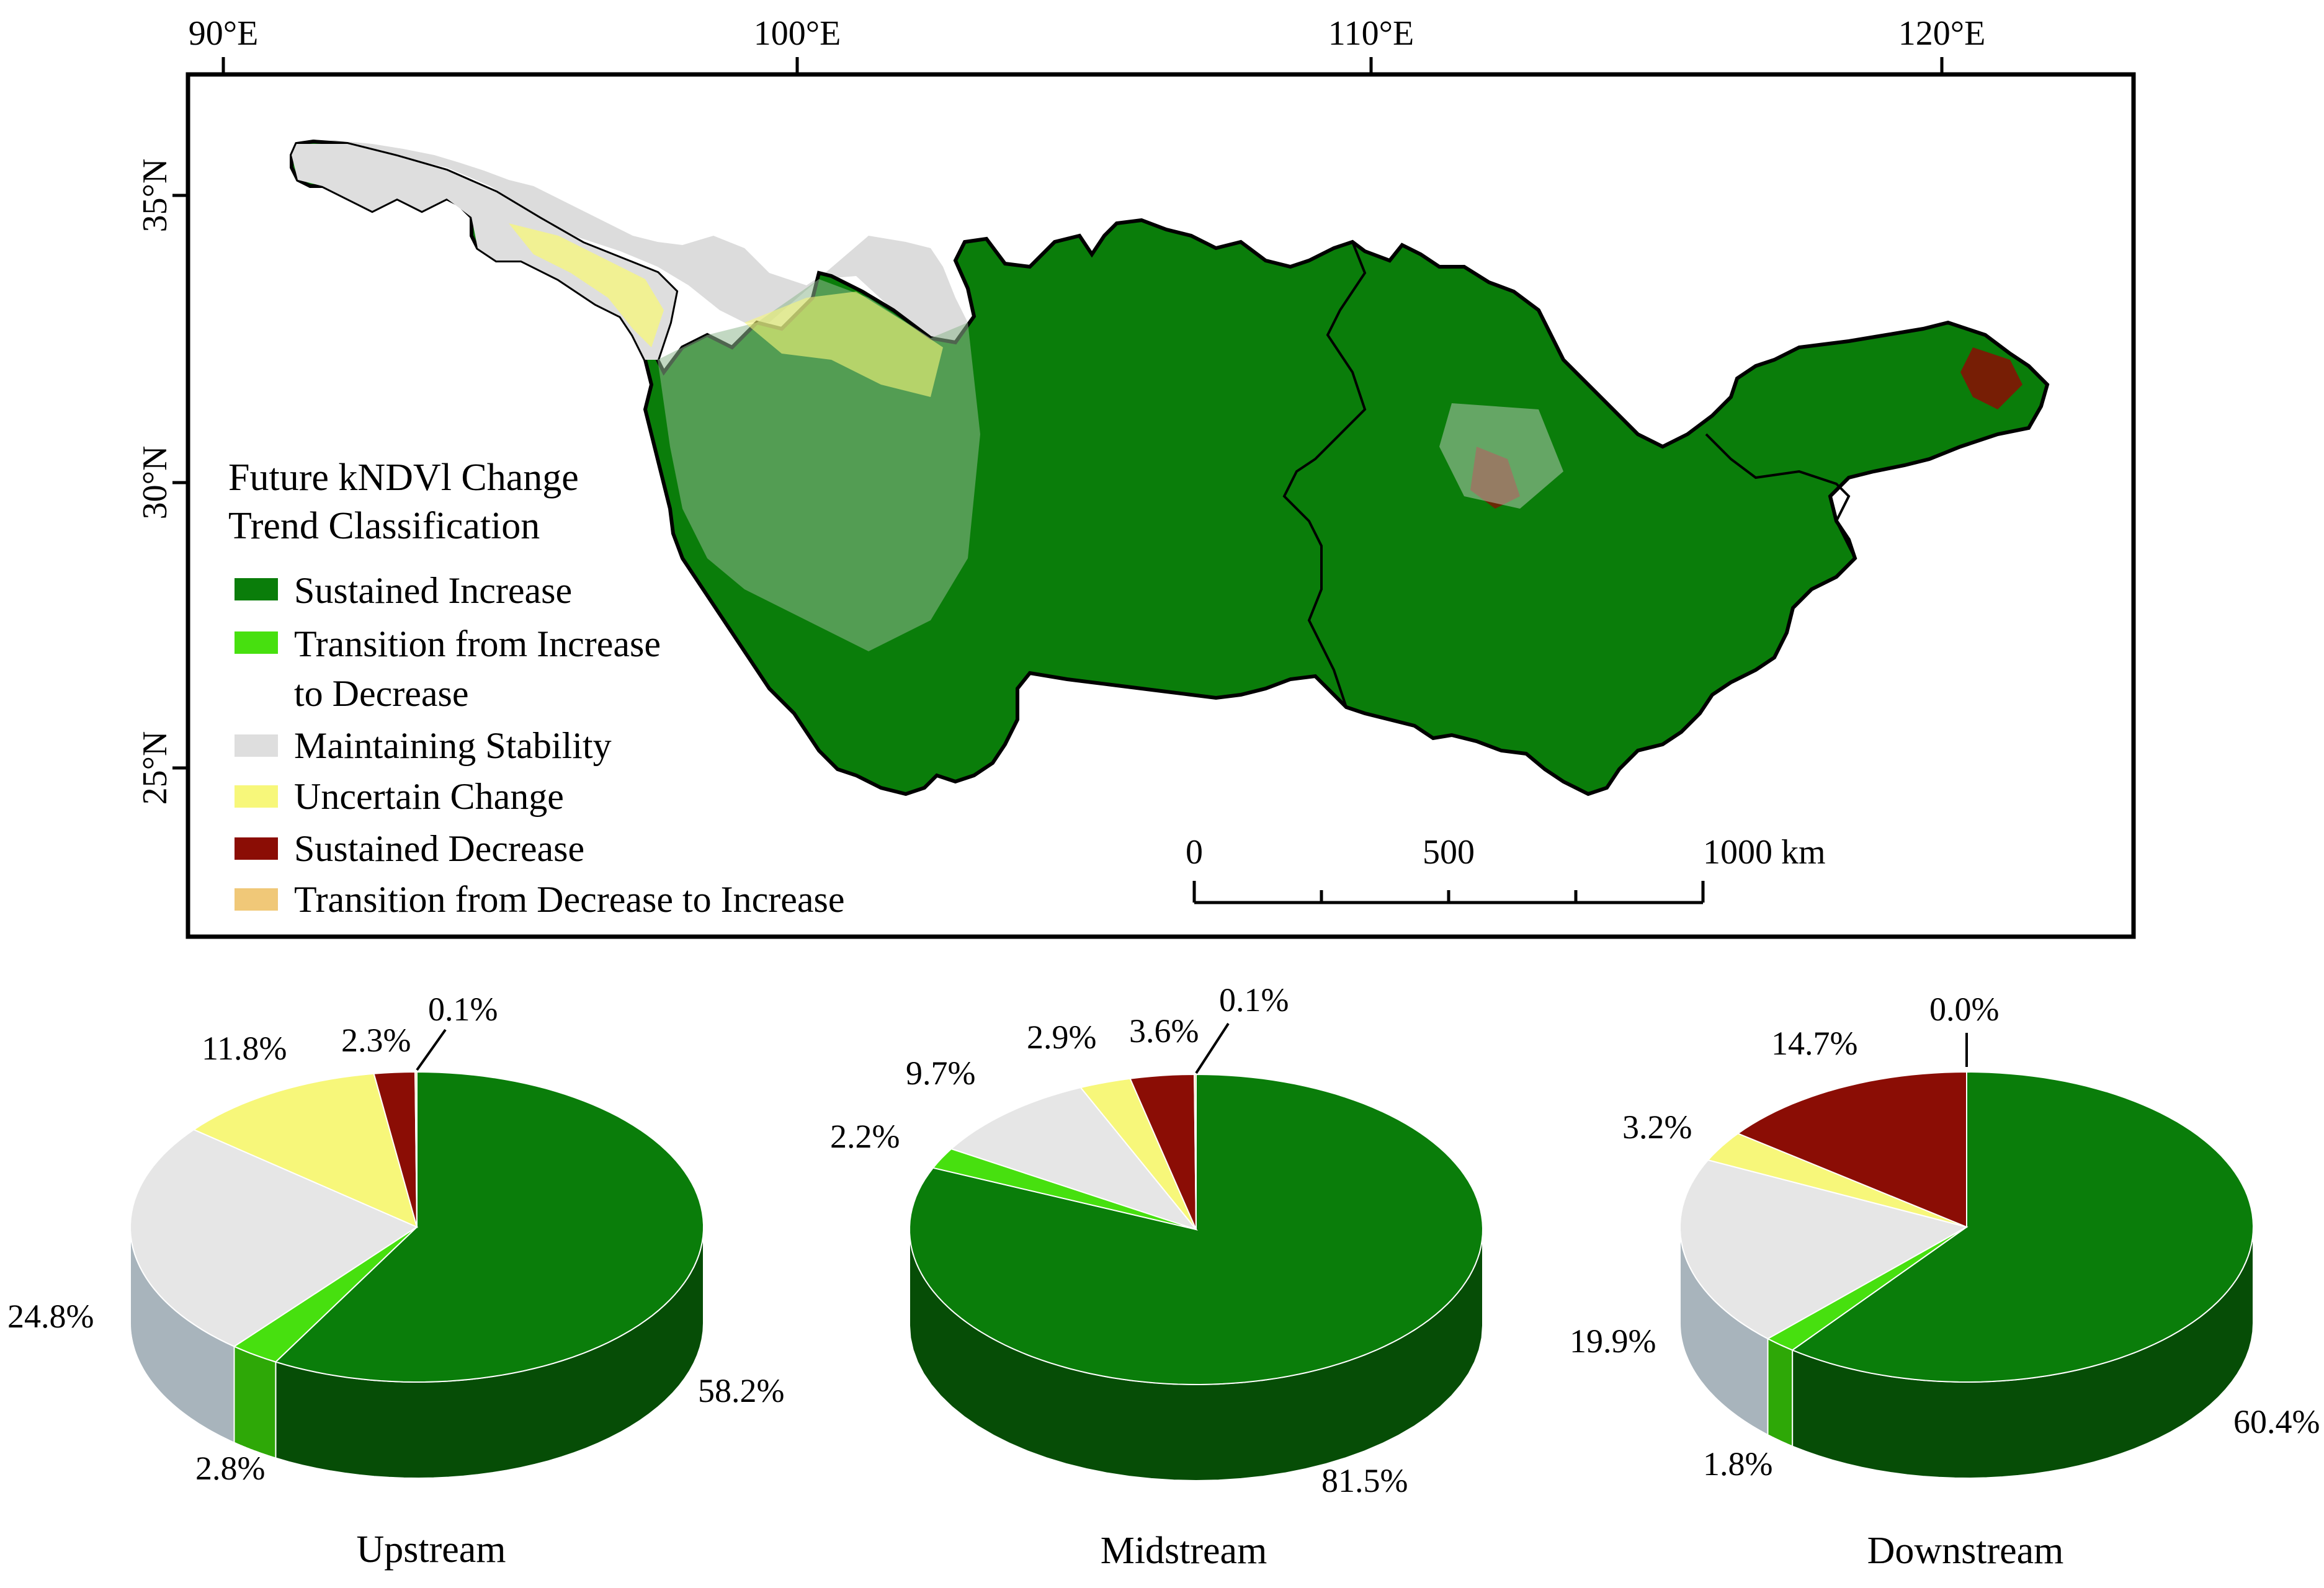  Describe the element at coordinates (1061, 1037) in the screenshot. I see `midstream-label-uncertain: 2.9%` at that location.